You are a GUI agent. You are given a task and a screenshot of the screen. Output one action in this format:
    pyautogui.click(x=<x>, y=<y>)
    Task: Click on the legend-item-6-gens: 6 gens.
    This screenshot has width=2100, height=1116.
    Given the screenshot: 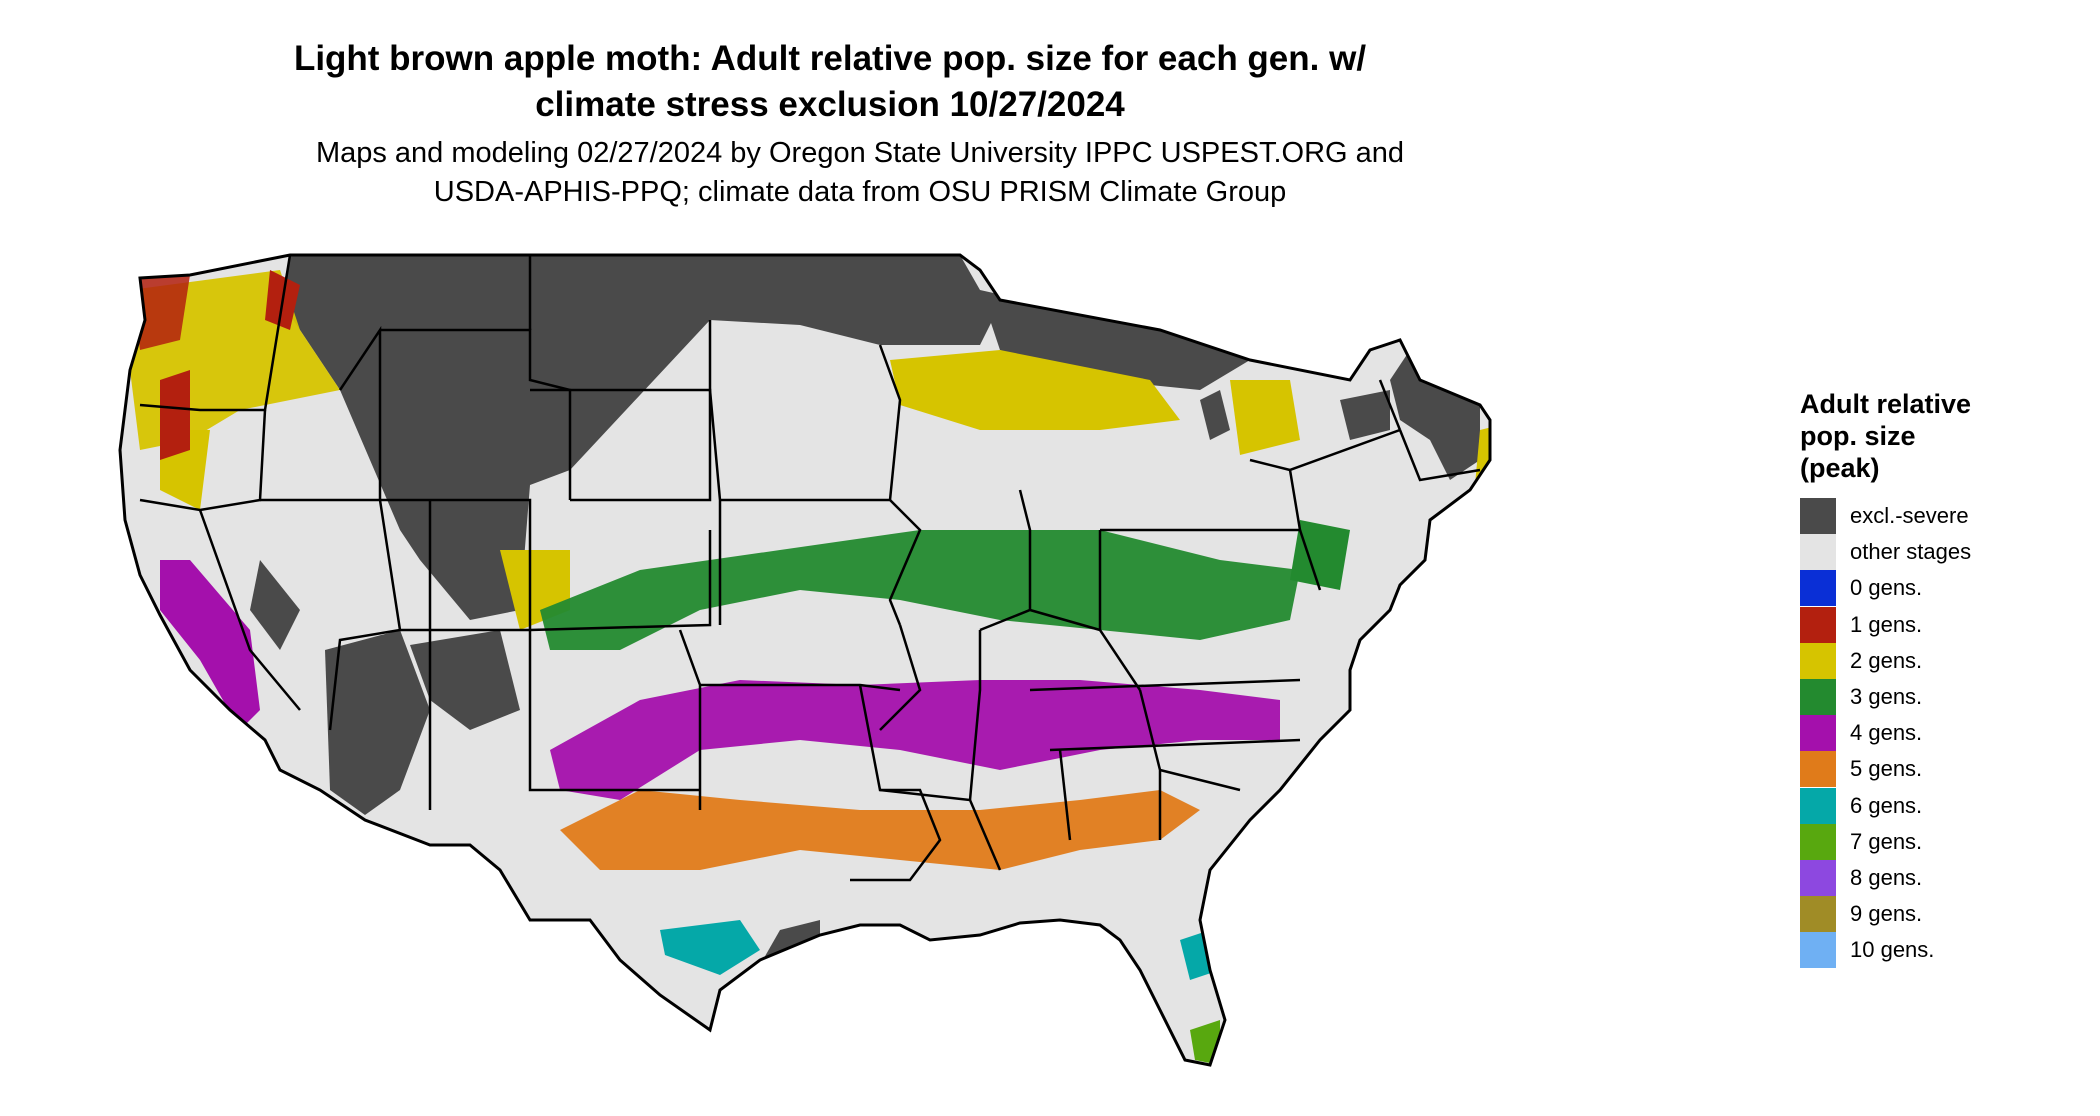 What is the action you would take?
    pyautogui.click(x=1940, y=805)
    